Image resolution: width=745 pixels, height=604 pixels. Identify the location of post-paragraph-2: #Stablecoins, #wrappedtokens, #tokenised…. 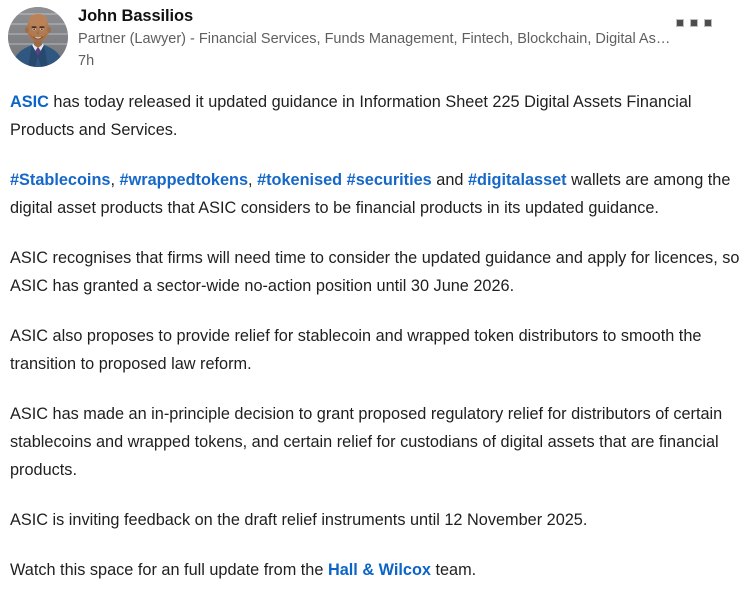
(375, 194).